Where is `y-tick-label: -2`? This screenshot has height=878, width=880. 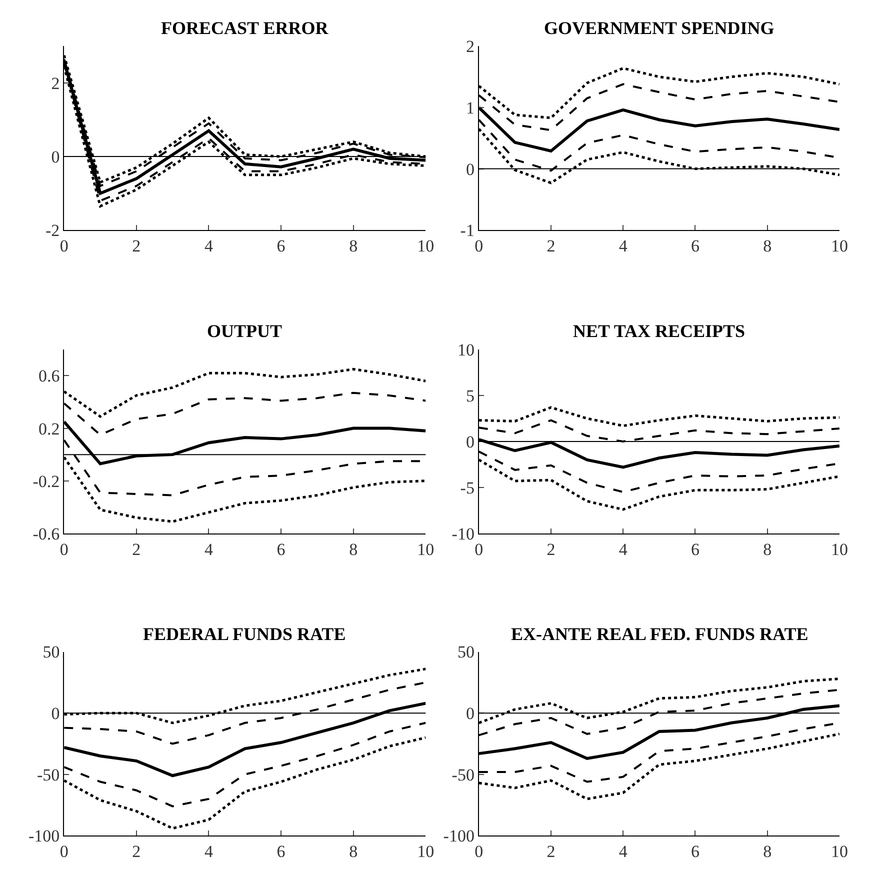 y-tick-label: -2 is located at coordinates (53, 230).